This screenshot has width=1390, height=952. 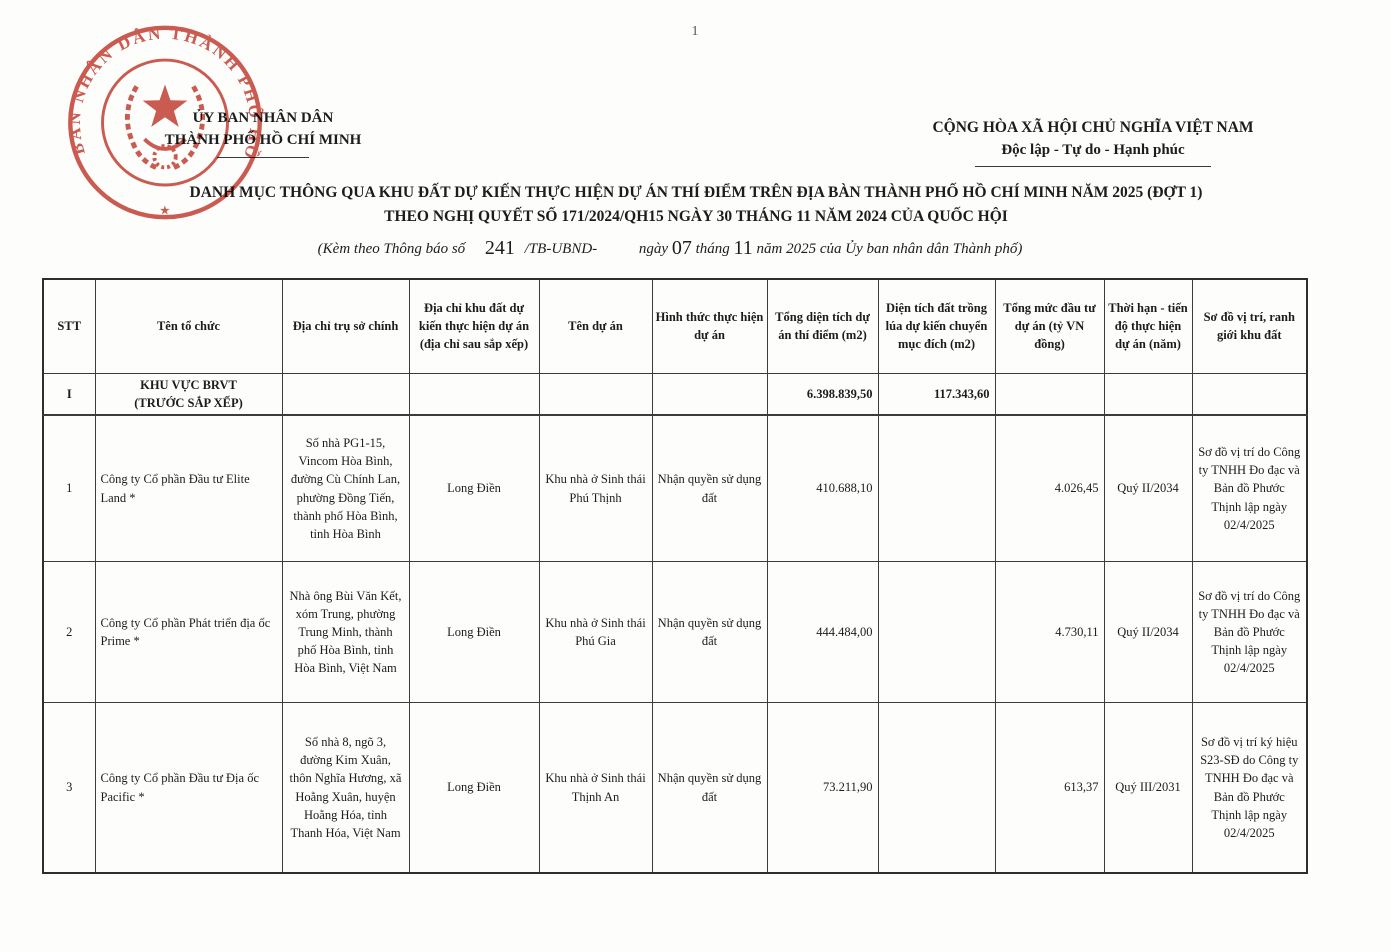 I want to click on table-cell: Khu nhà ở Sinh thái Phú Thịnh, so click(x=595, y=488).